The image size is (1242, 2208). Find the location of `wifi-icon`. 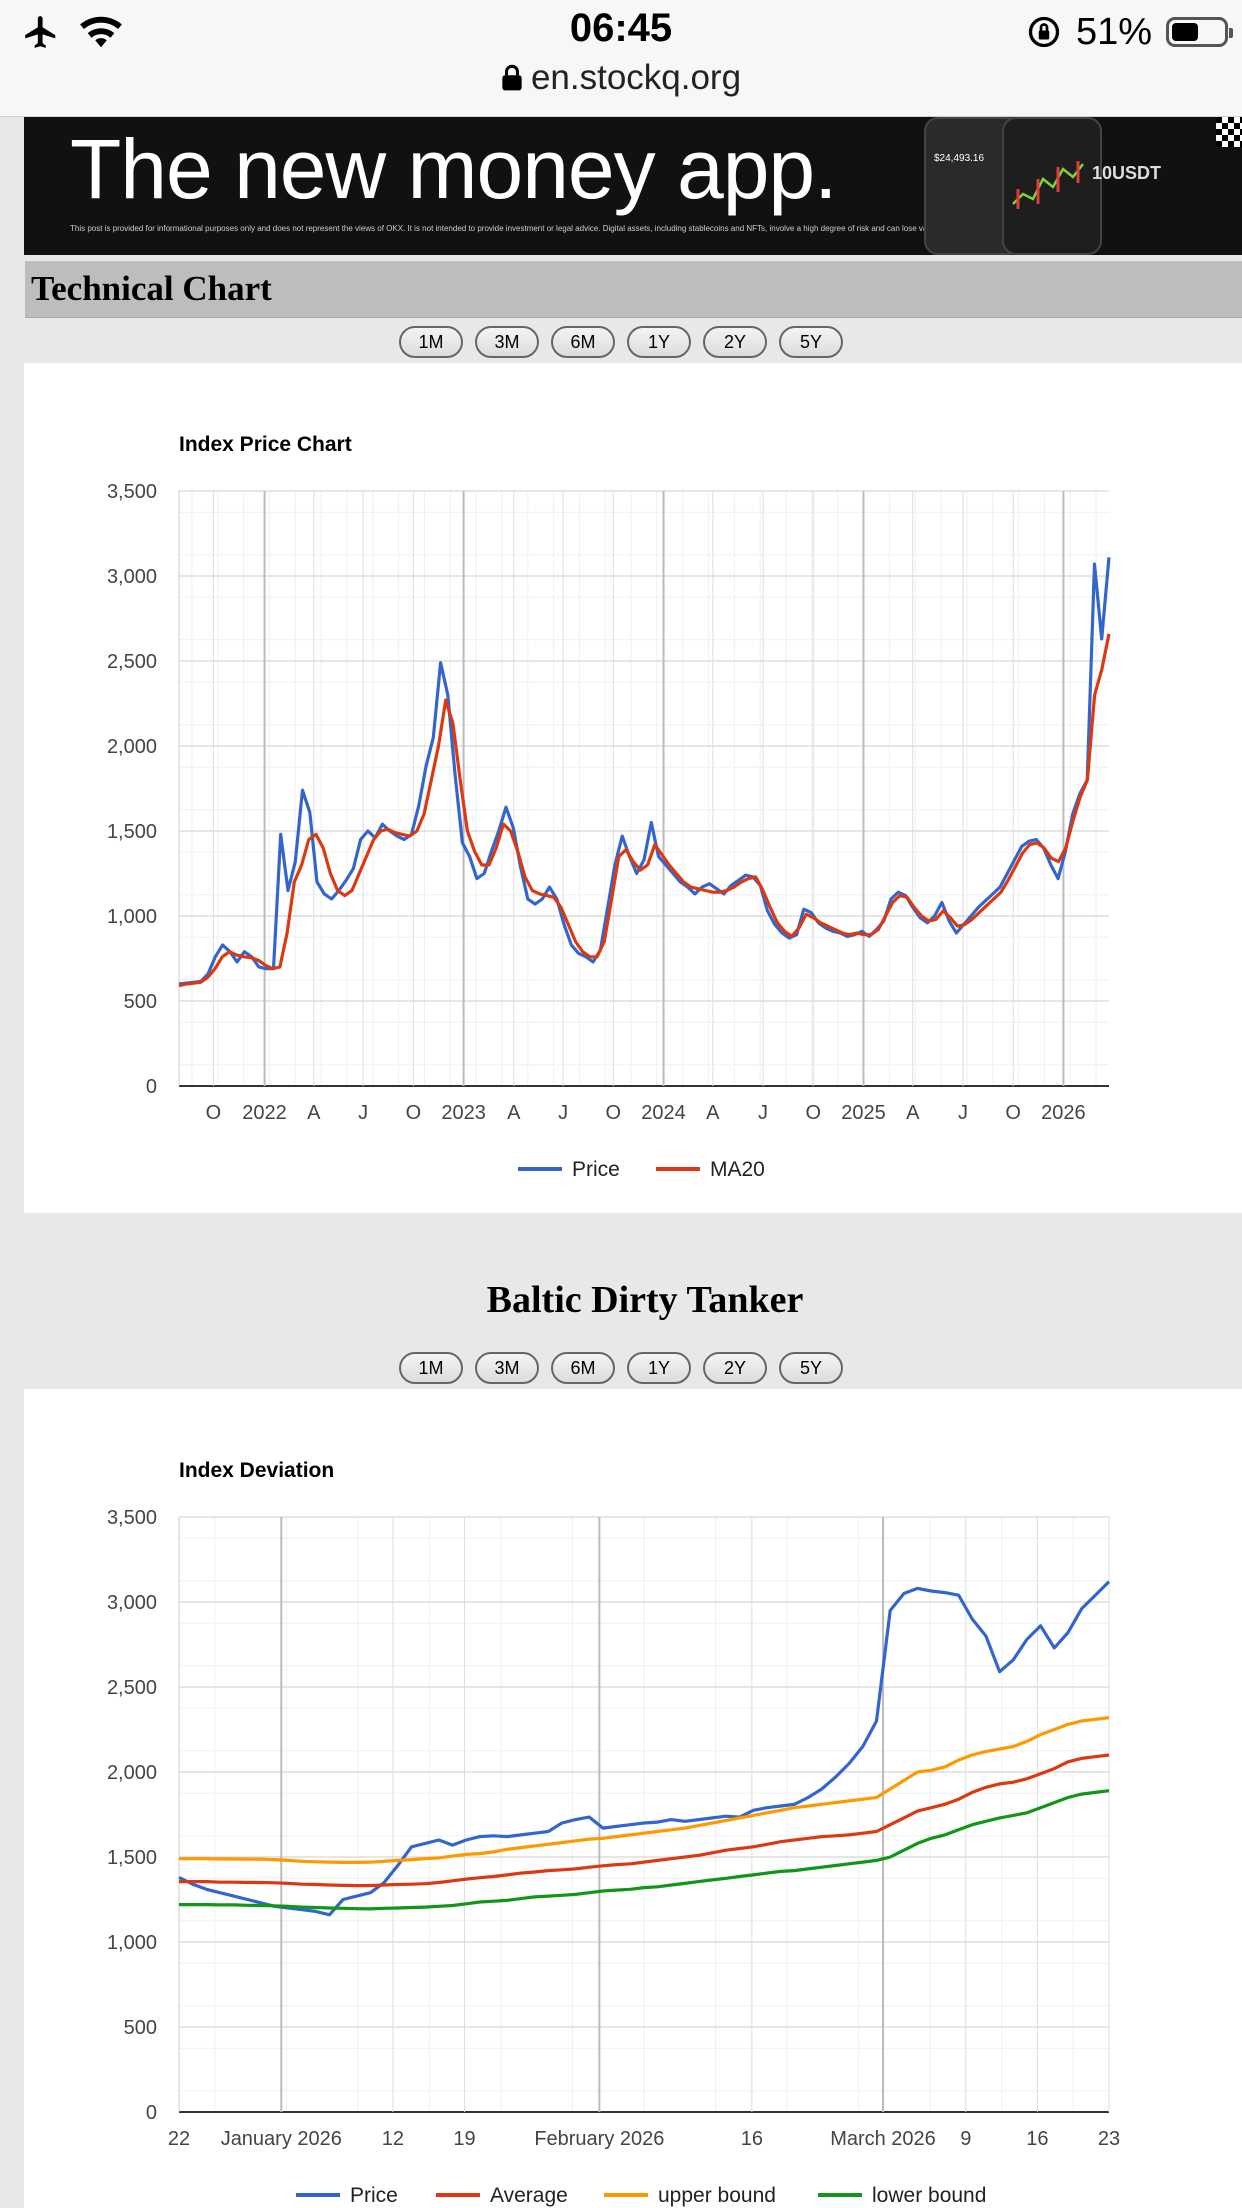

wifi-icon is located at coordinates (101, 32).